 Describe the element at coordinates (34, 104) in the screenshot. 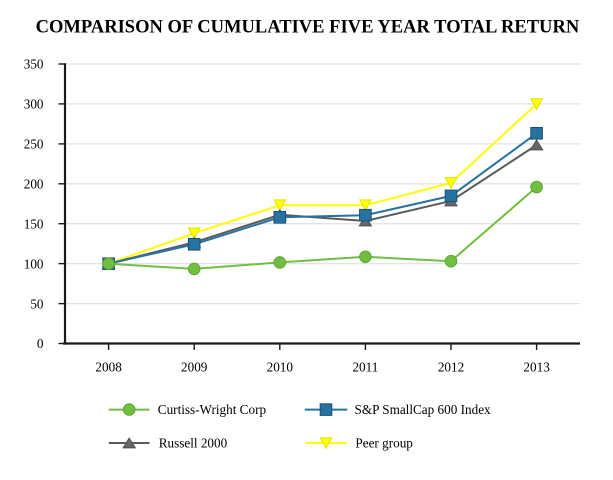

I see `svg-text: 300` at that location.